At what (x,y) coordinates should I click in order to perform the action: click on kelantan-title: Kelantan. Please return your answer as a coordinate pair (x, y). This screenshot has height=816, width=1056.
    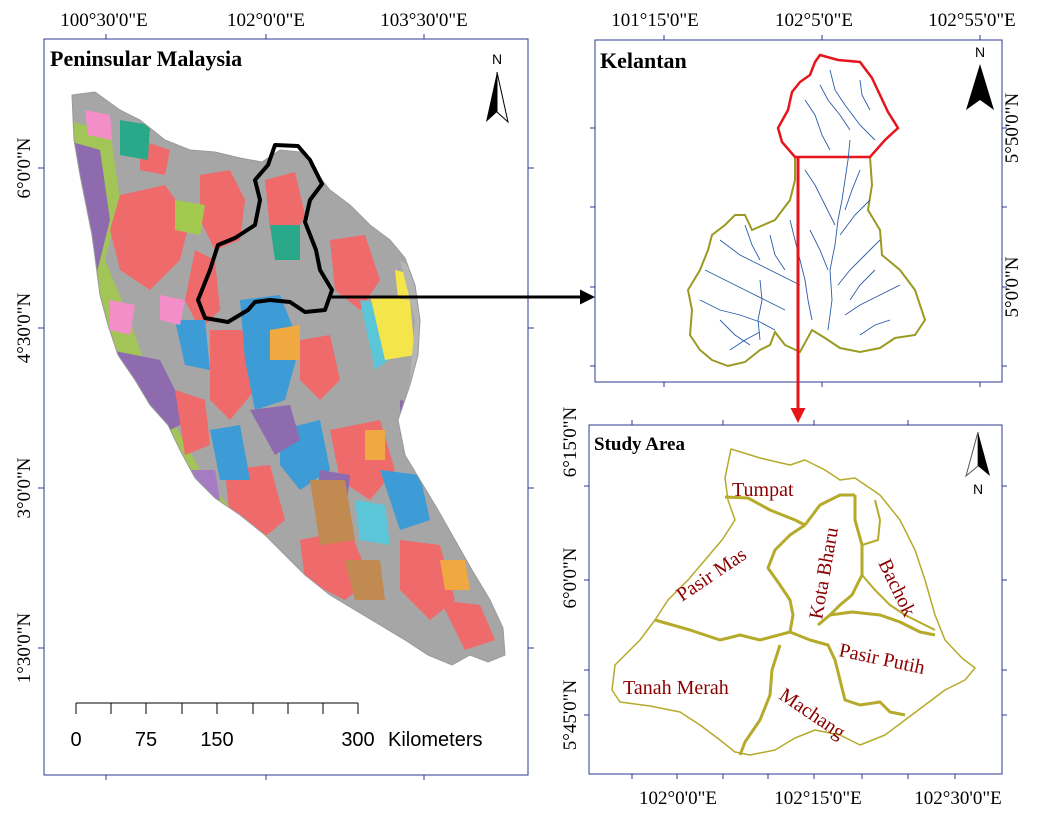
    Looking at the image, I should click on (643, 60).